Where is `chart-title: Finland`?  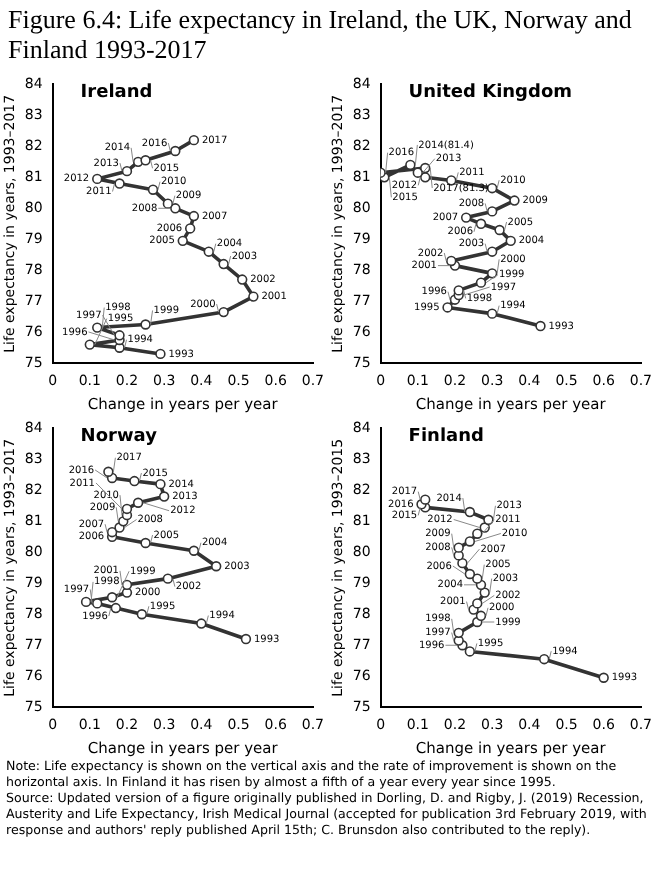 chart-title: Finland is located at coordinates (446, 437).